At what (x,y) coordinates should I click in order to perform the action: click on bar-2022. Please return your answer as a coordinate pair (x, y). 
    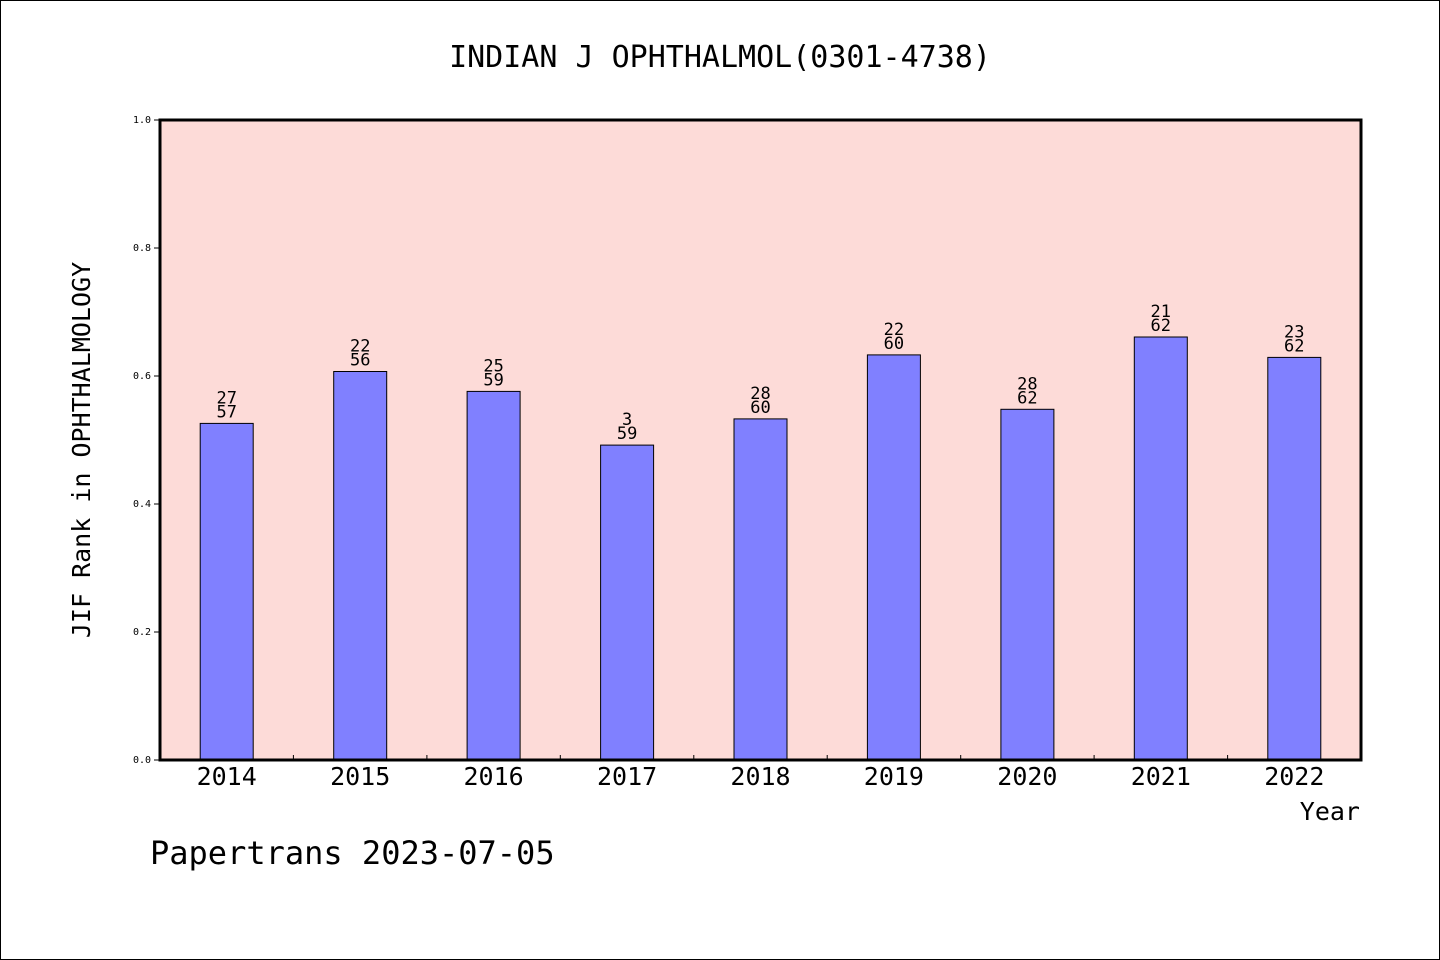
    Looking at the image, I should click on (1294, 558).